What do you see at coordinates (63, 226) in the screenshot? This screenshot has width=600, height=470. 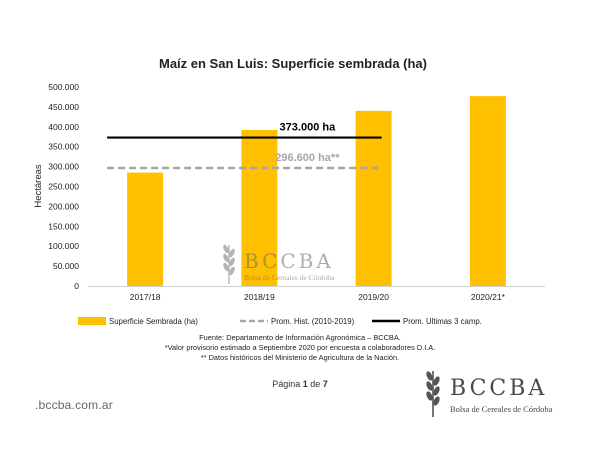 I see `y-tick-label: 150.000` at bounding box center [63, 226].